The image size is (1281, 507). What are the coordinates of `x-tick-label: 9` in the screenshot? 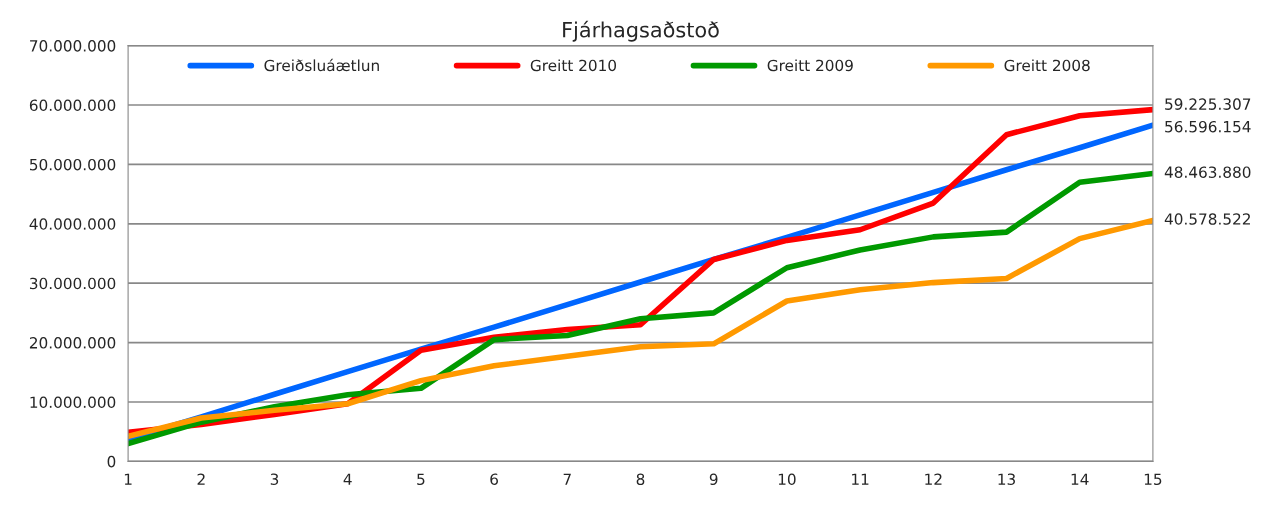 It's located at (713, 479).